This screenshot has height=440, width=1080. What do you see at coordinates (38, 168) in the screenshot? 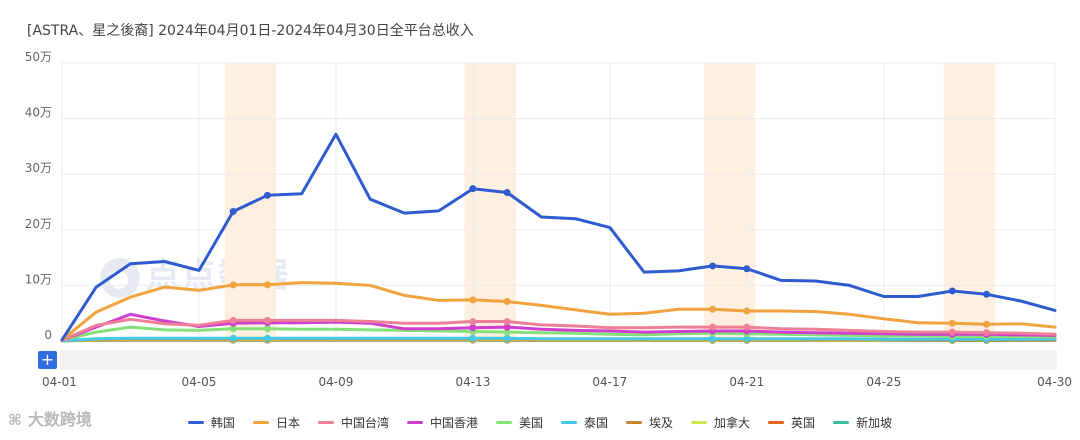
I see `y-tick-label: 30万` at bounding box center [38, 168].